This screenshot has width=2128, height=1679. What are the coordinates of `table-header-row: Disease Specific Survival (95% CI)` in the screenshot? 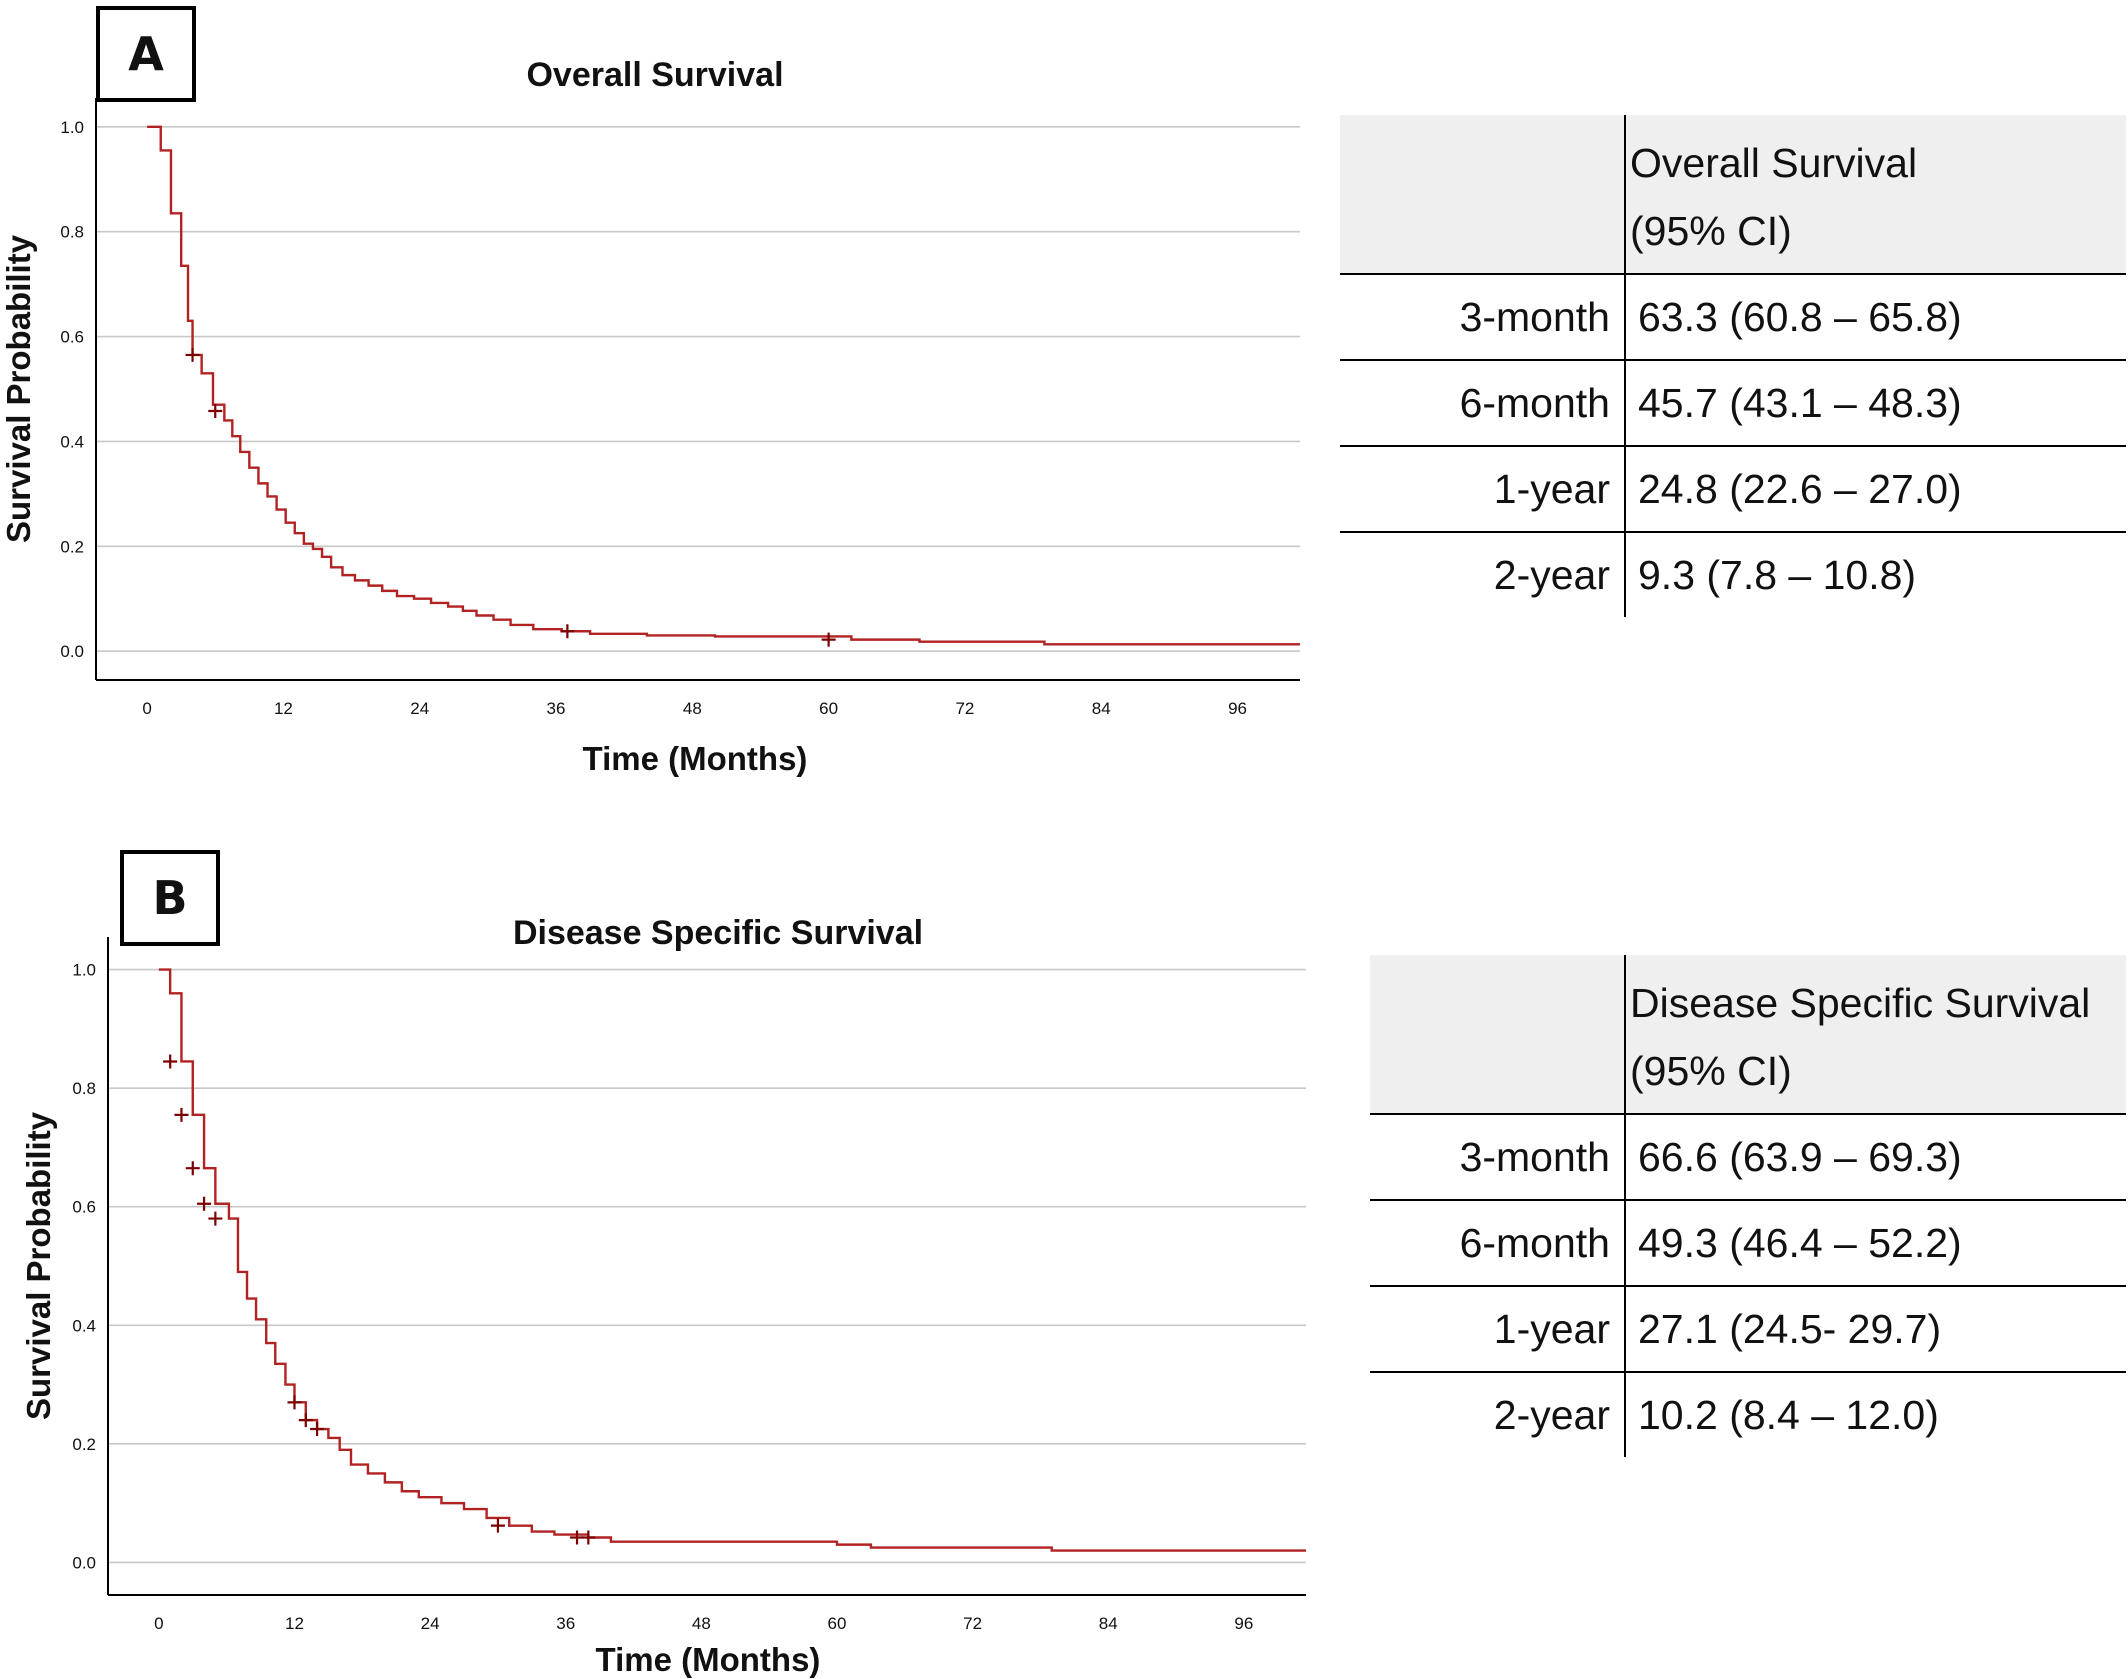 It's located at (1748, 1035).